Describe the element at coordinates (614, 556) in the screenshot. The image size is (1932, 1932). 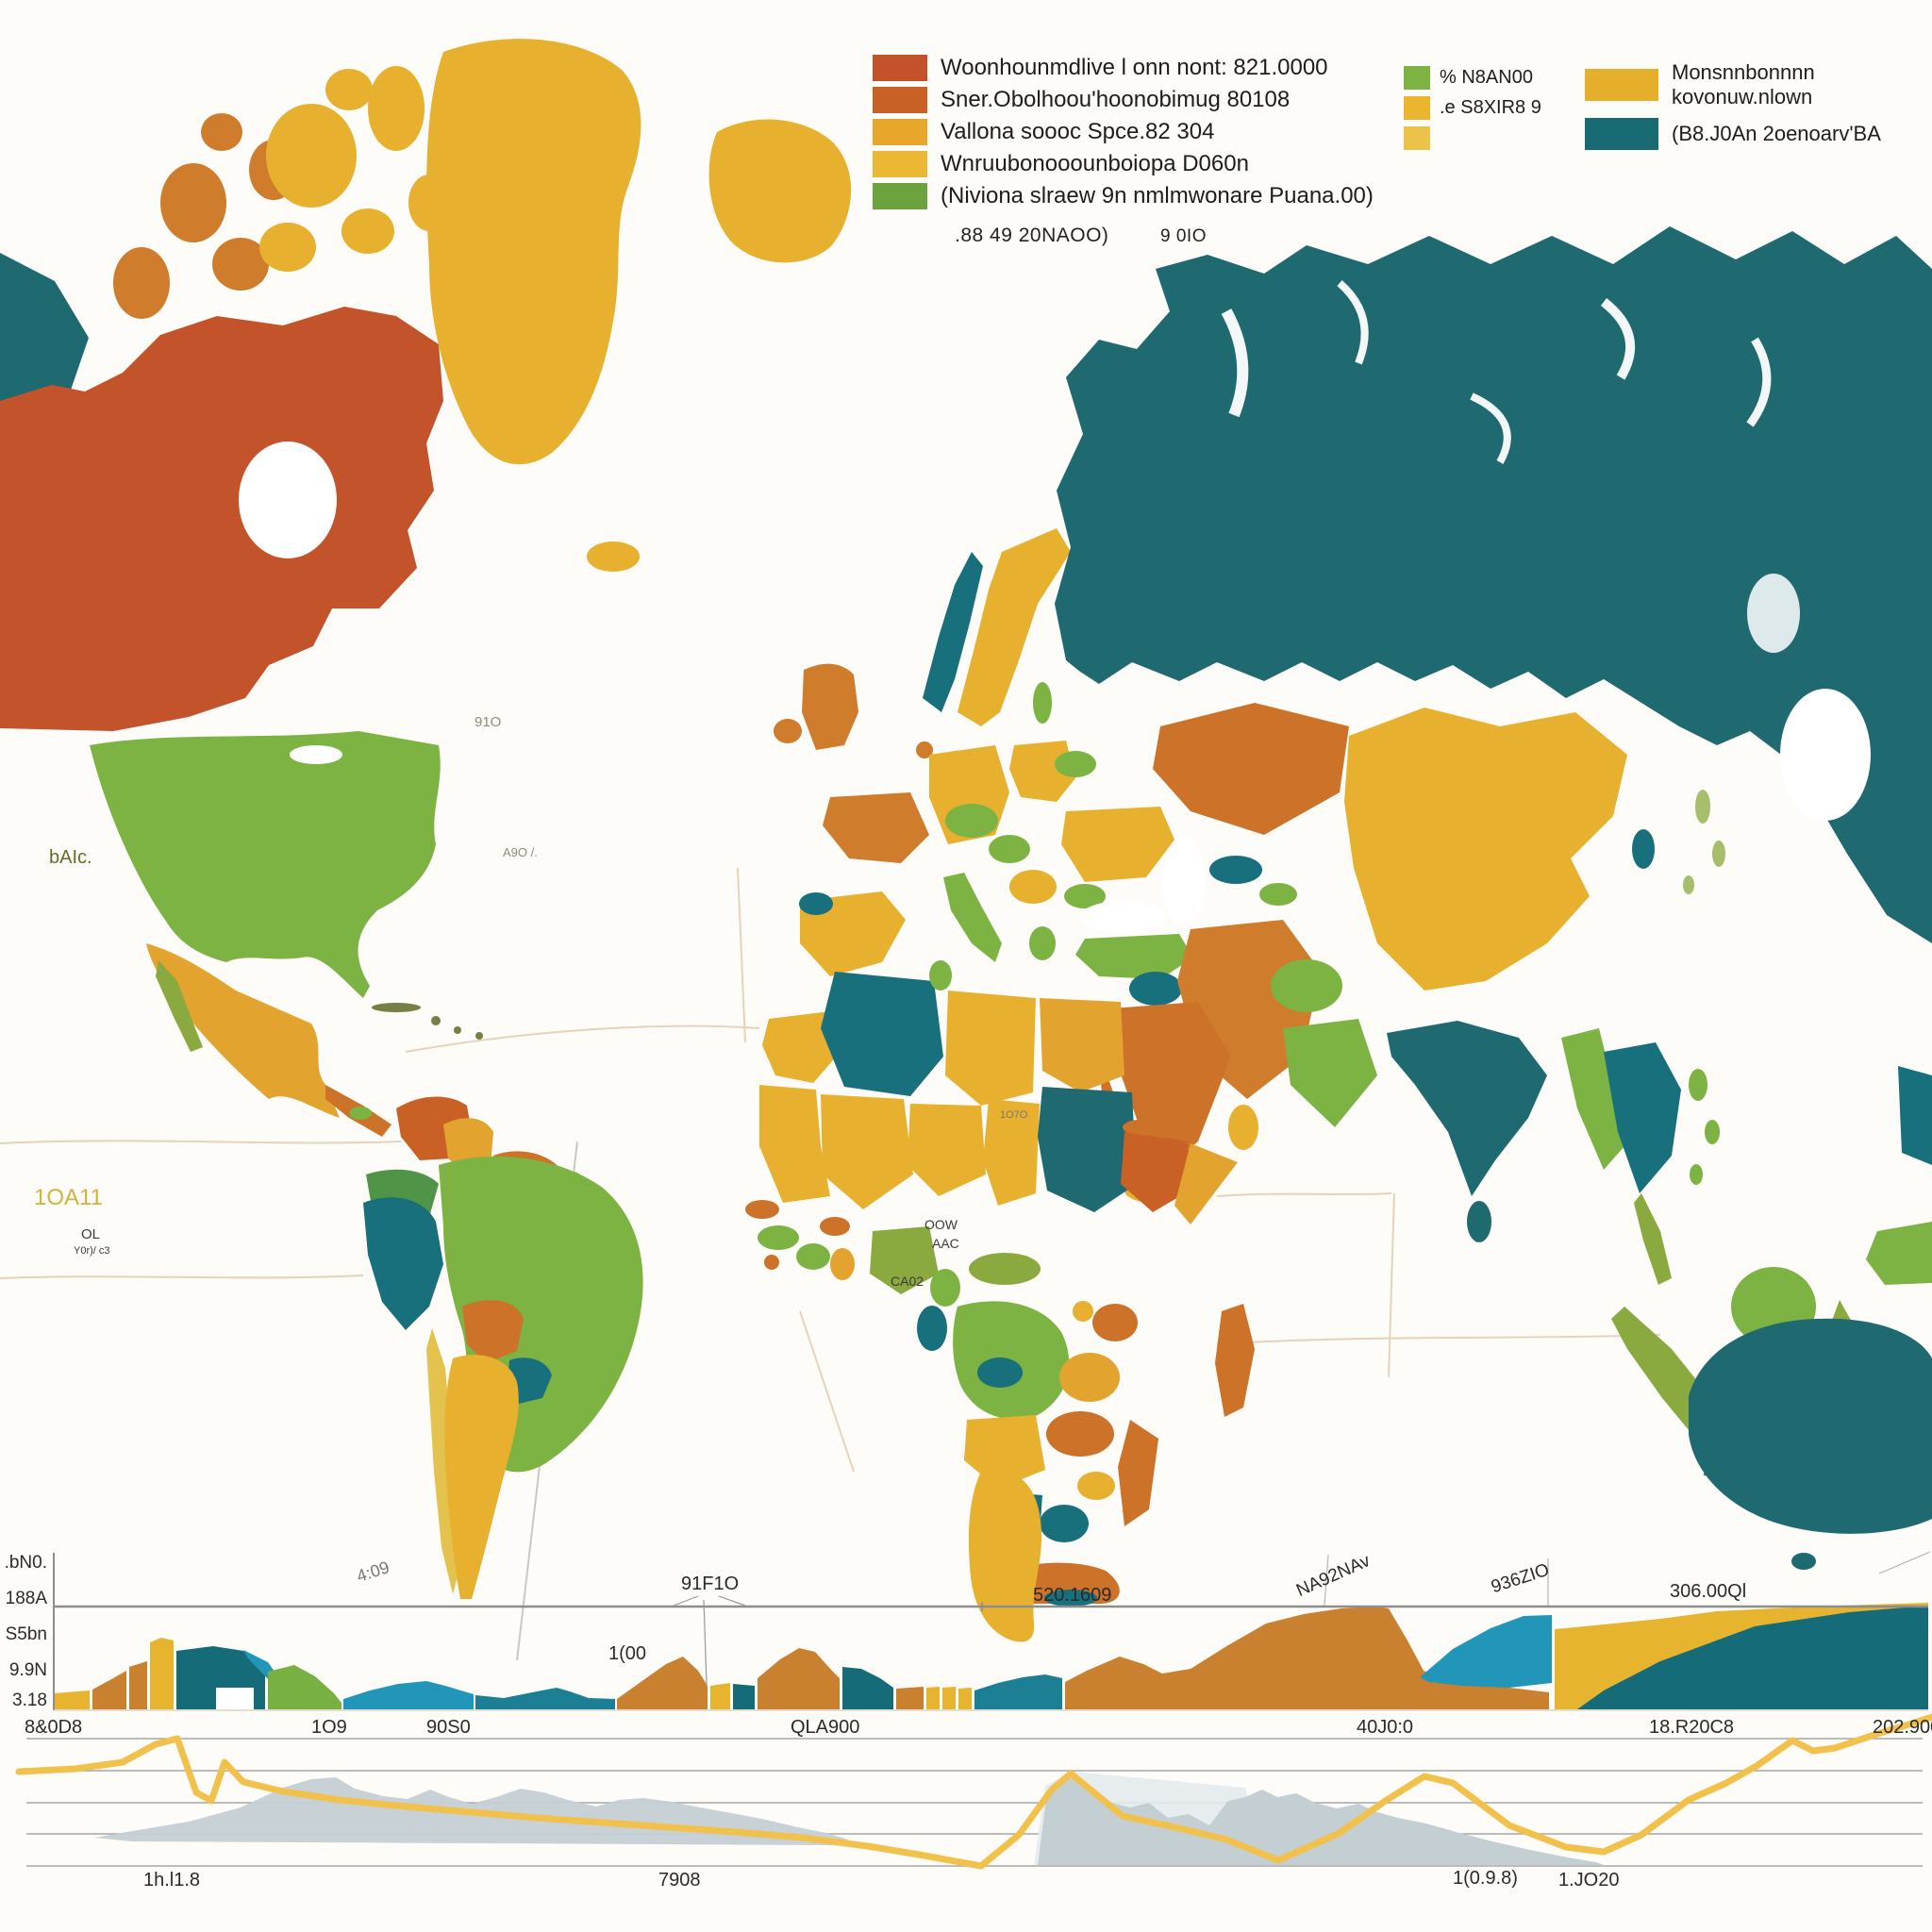
I see `region-iceland` at that location.